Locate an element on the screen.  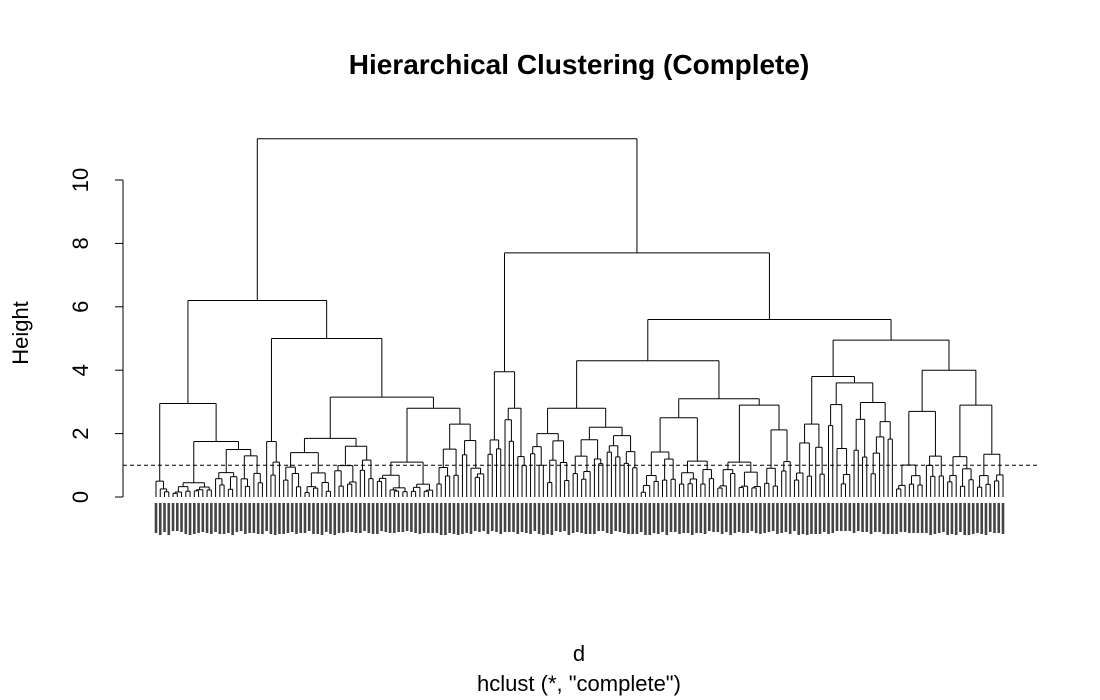
y-tick-label: 4 is located at coordinates (80, 370).